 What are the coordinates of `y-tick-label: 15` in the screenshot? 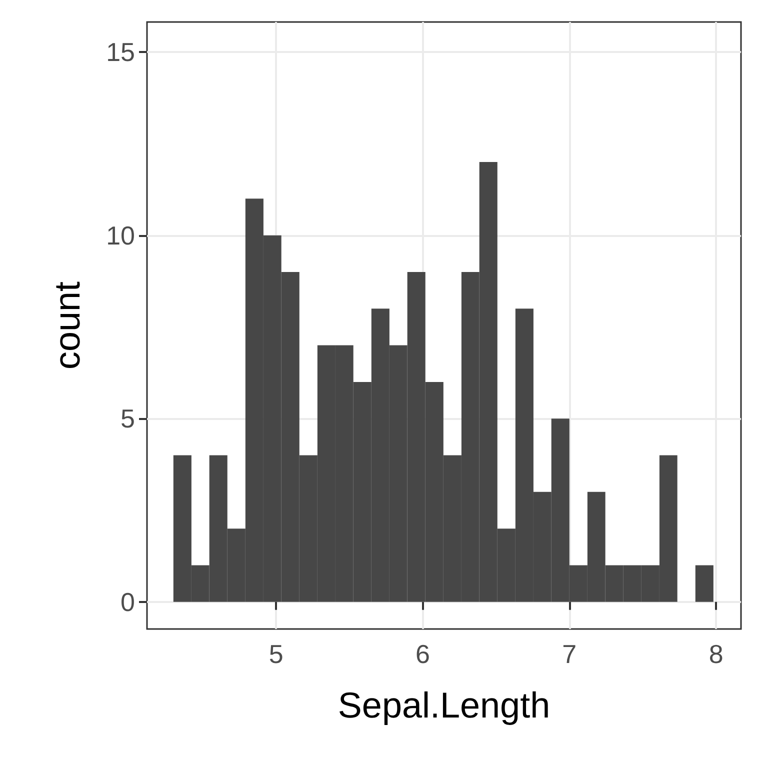 It's located at (120, 52).